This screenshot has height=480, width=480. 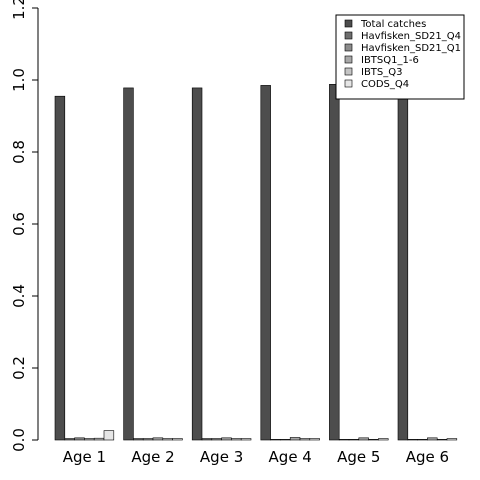 I want to click on y-tick-label: 0.6, so click(x=19, y=224).